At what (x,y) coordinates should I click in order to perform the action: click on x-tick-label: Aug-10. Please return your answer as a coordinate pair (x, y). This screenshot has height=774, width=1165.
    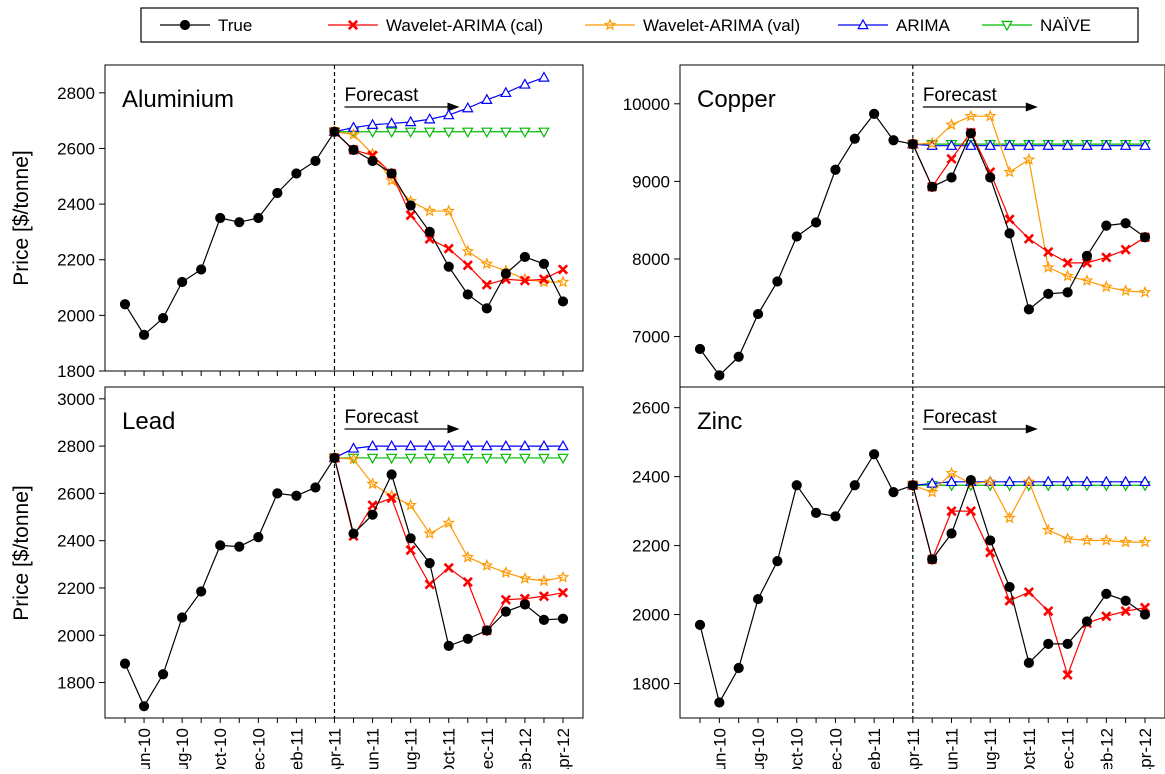
    Looking at the image, I should click on (182, 748).